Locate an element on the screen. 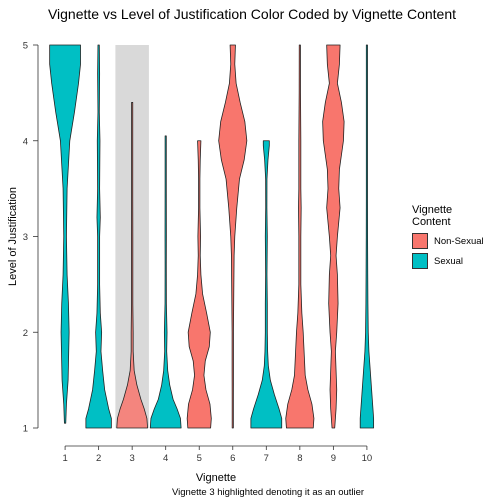 The height and width of the screenshot is (504, 504). legend: Vignette Content Non-Sexual Sexual is located at coordinates (448, 237).